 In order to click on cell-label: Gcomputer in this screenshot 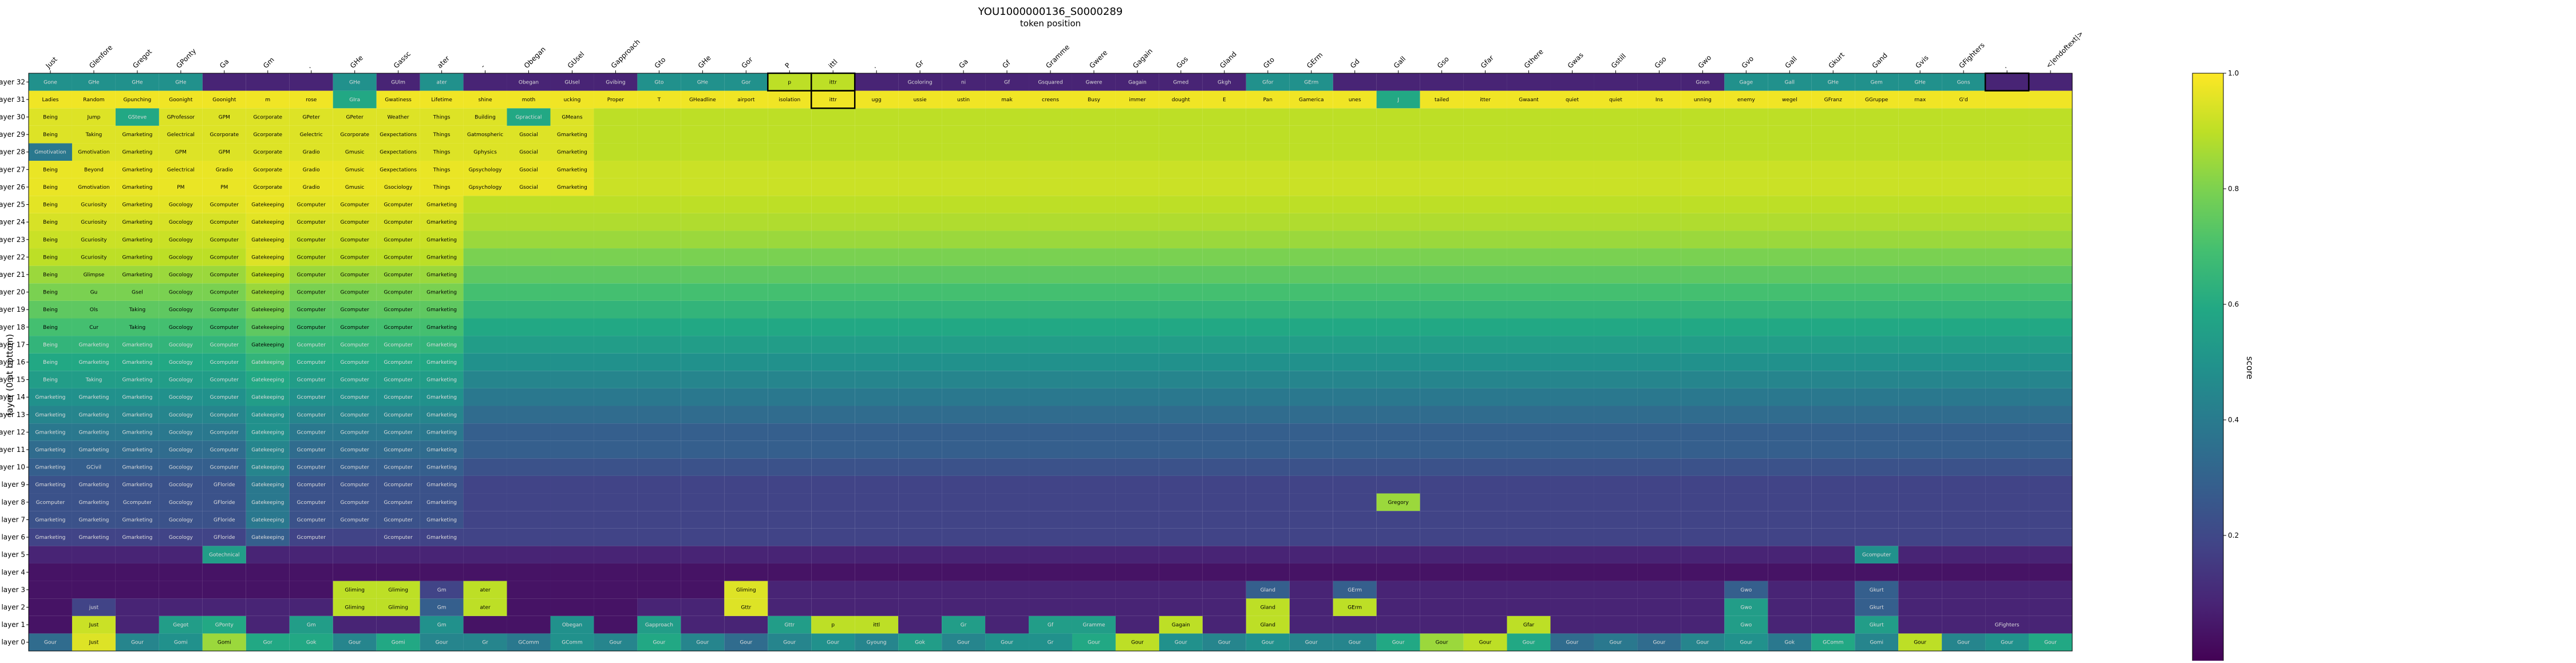, I will do `click(311, 257)`.